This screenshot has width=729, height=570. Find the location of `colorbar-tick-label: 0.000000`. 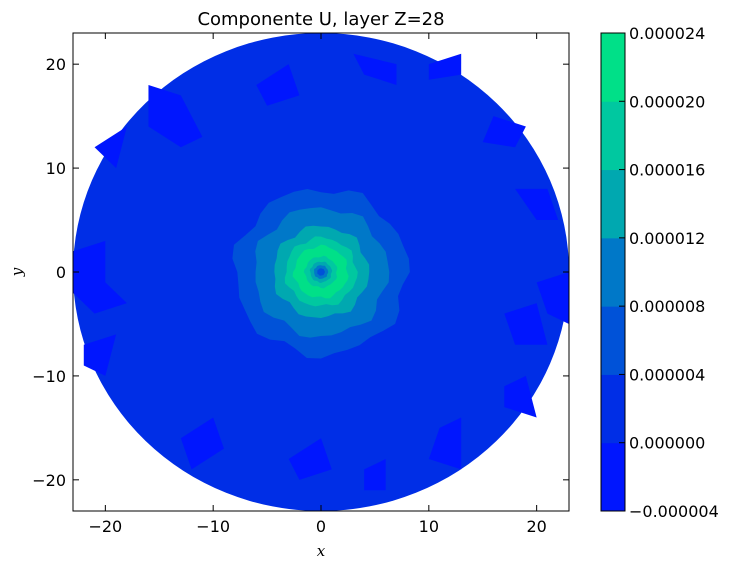

colorbar-tick-label: 0.000000 is located at coordinates (667, 443).